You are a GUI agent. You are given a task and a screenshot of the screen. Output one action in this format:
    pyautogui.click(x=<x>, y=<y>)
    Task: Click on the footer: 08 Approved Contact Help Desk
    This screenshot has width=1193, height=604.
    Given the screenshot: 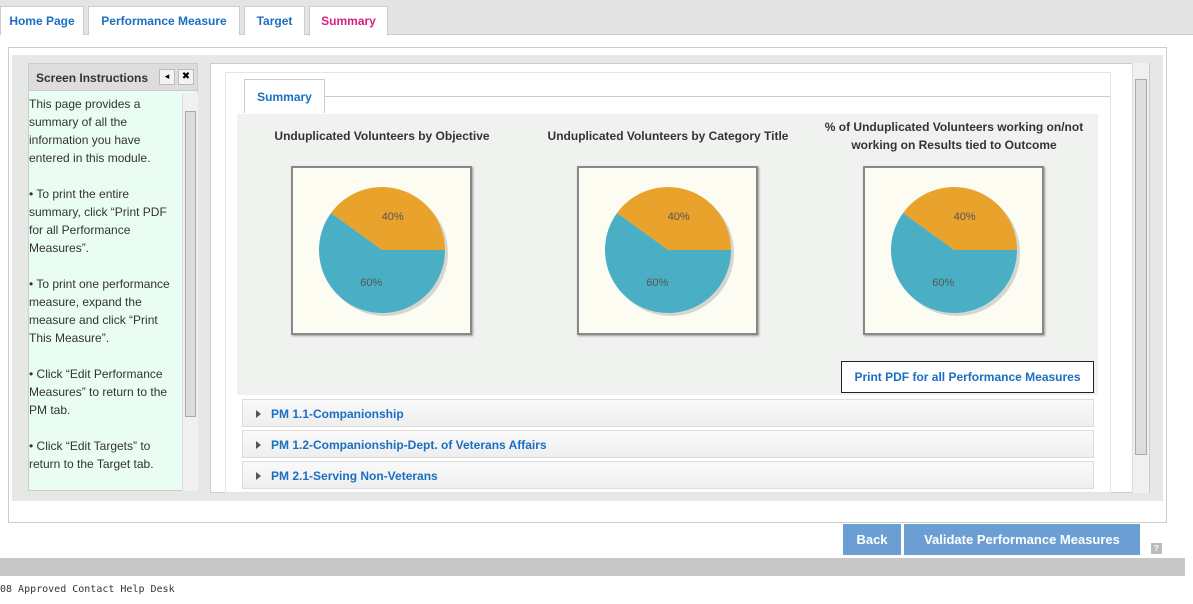 What is the action you would take?
    pyautogui.click(x=87, y=589)
    